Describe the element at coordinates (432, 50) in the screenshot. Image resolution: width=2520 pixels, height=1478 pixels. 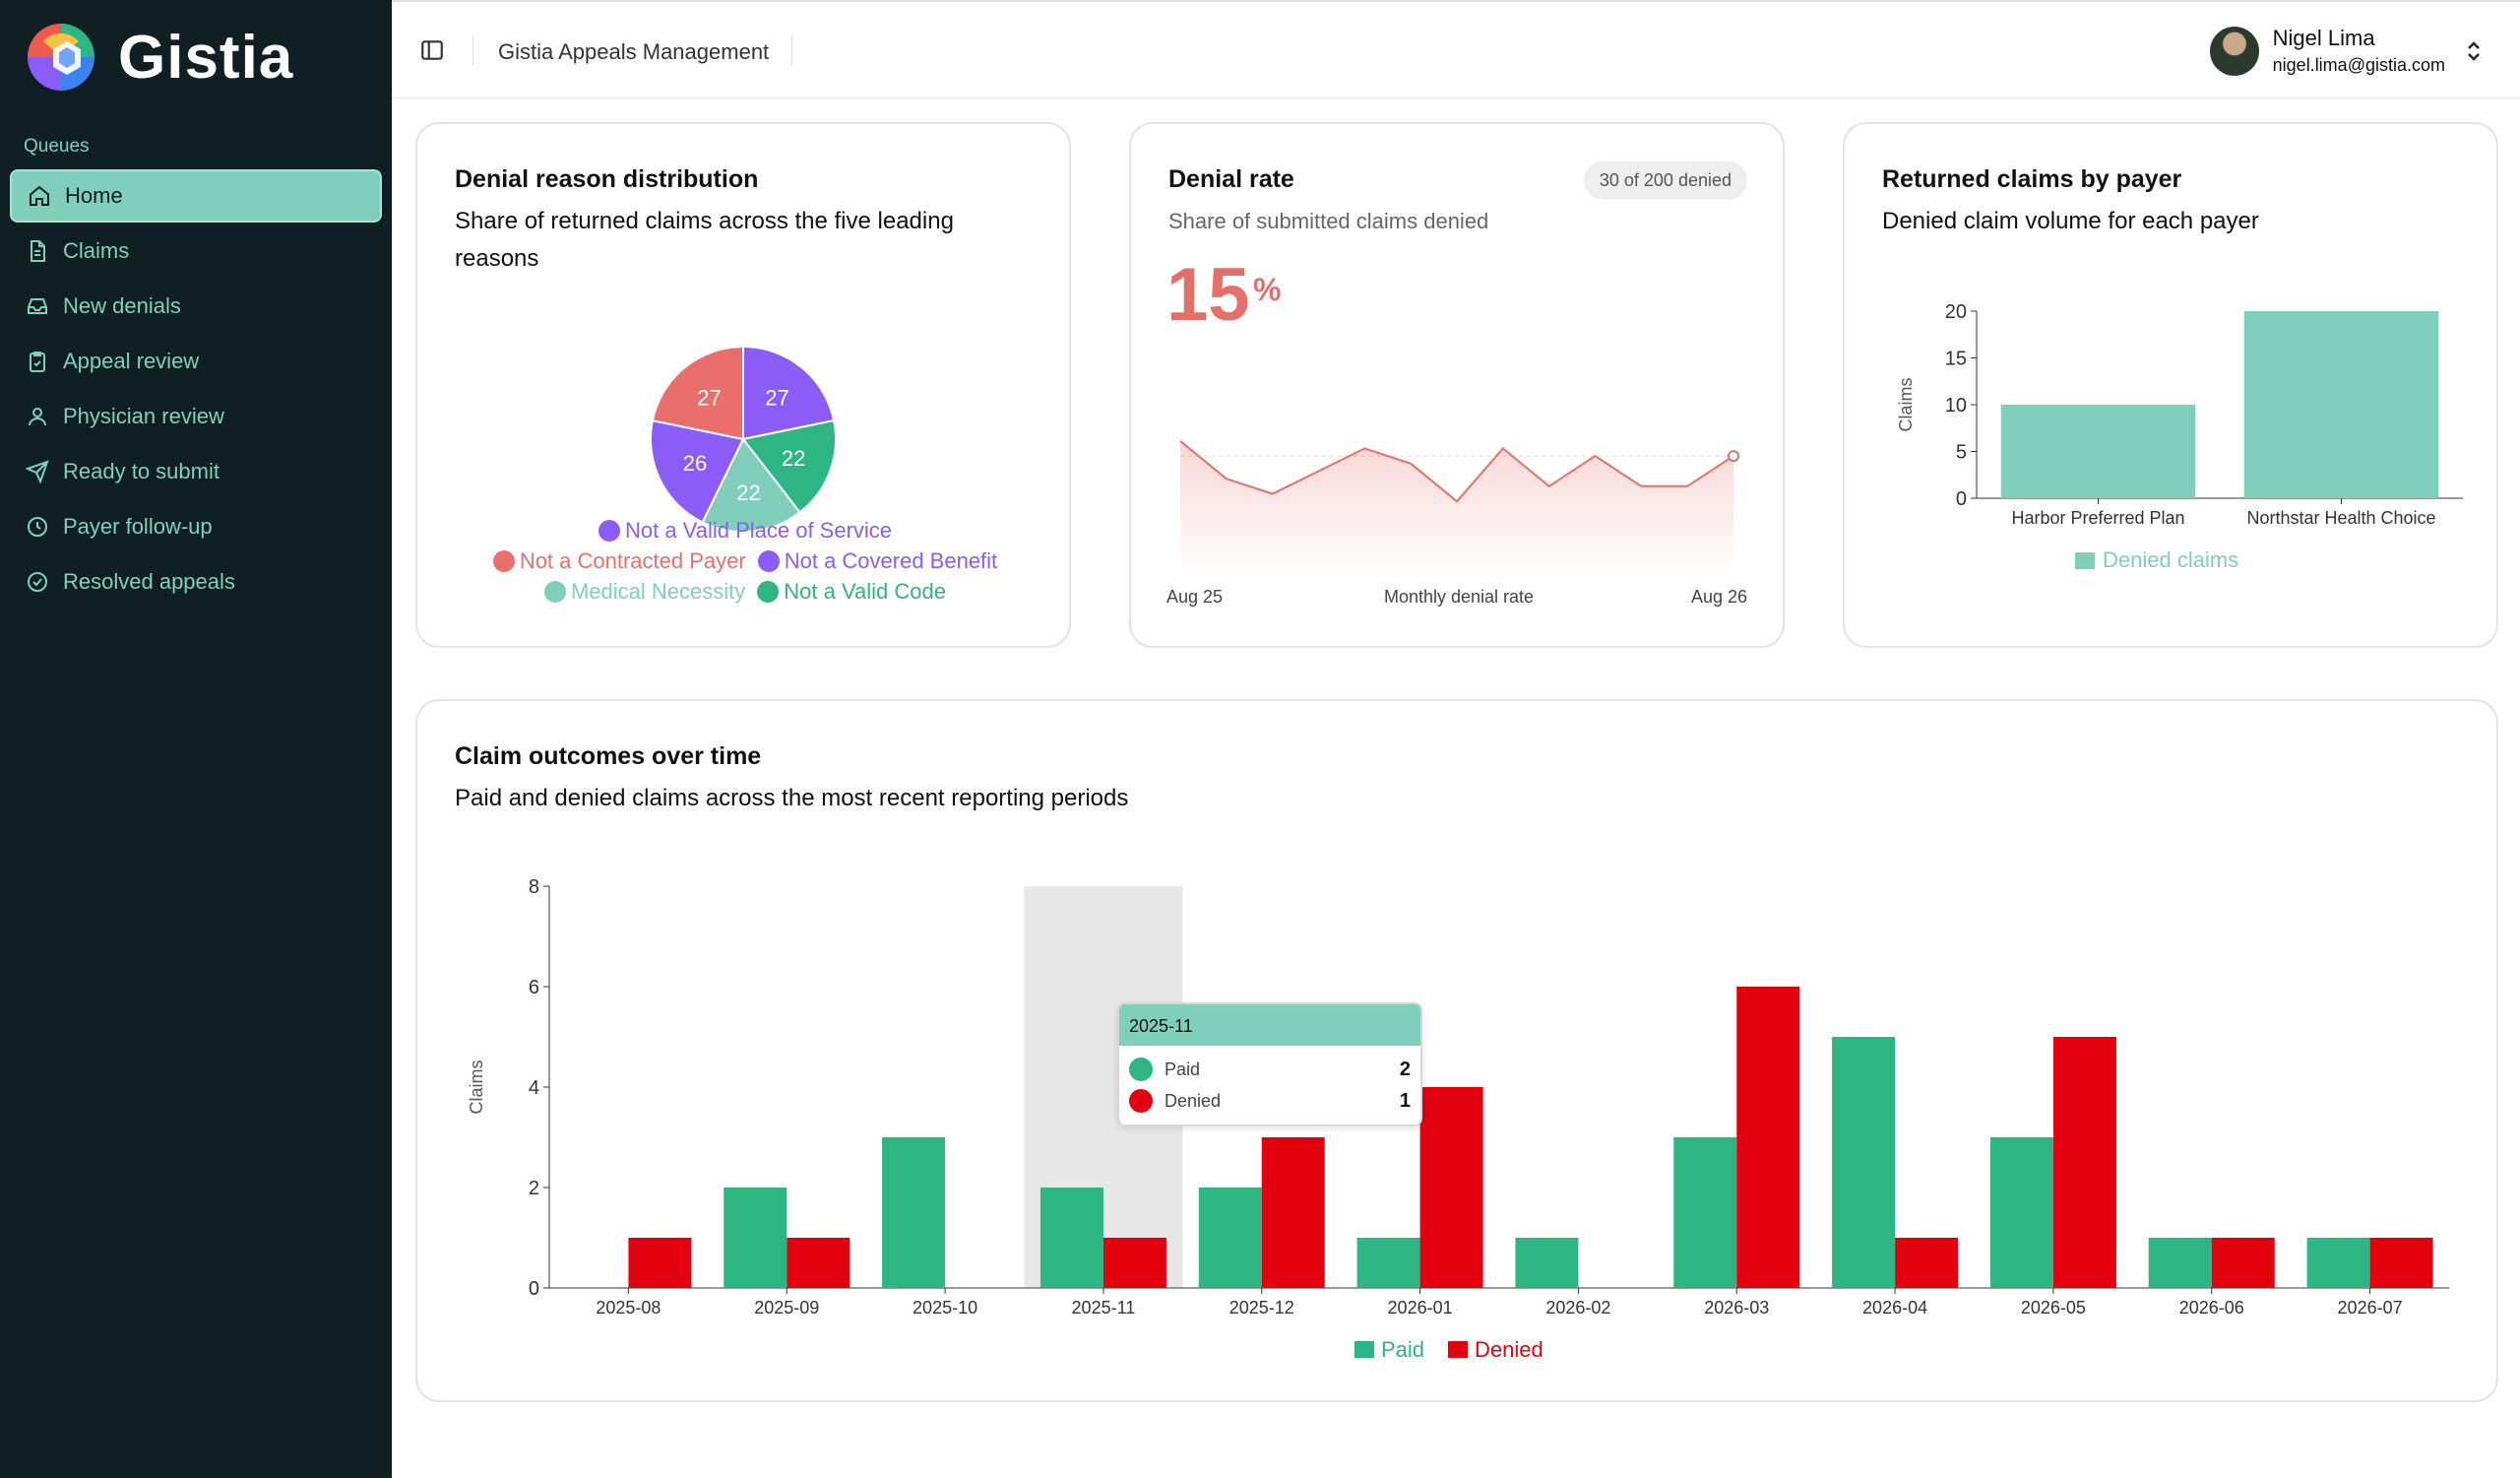
I see `sidebar-toggle-icon` at that location.